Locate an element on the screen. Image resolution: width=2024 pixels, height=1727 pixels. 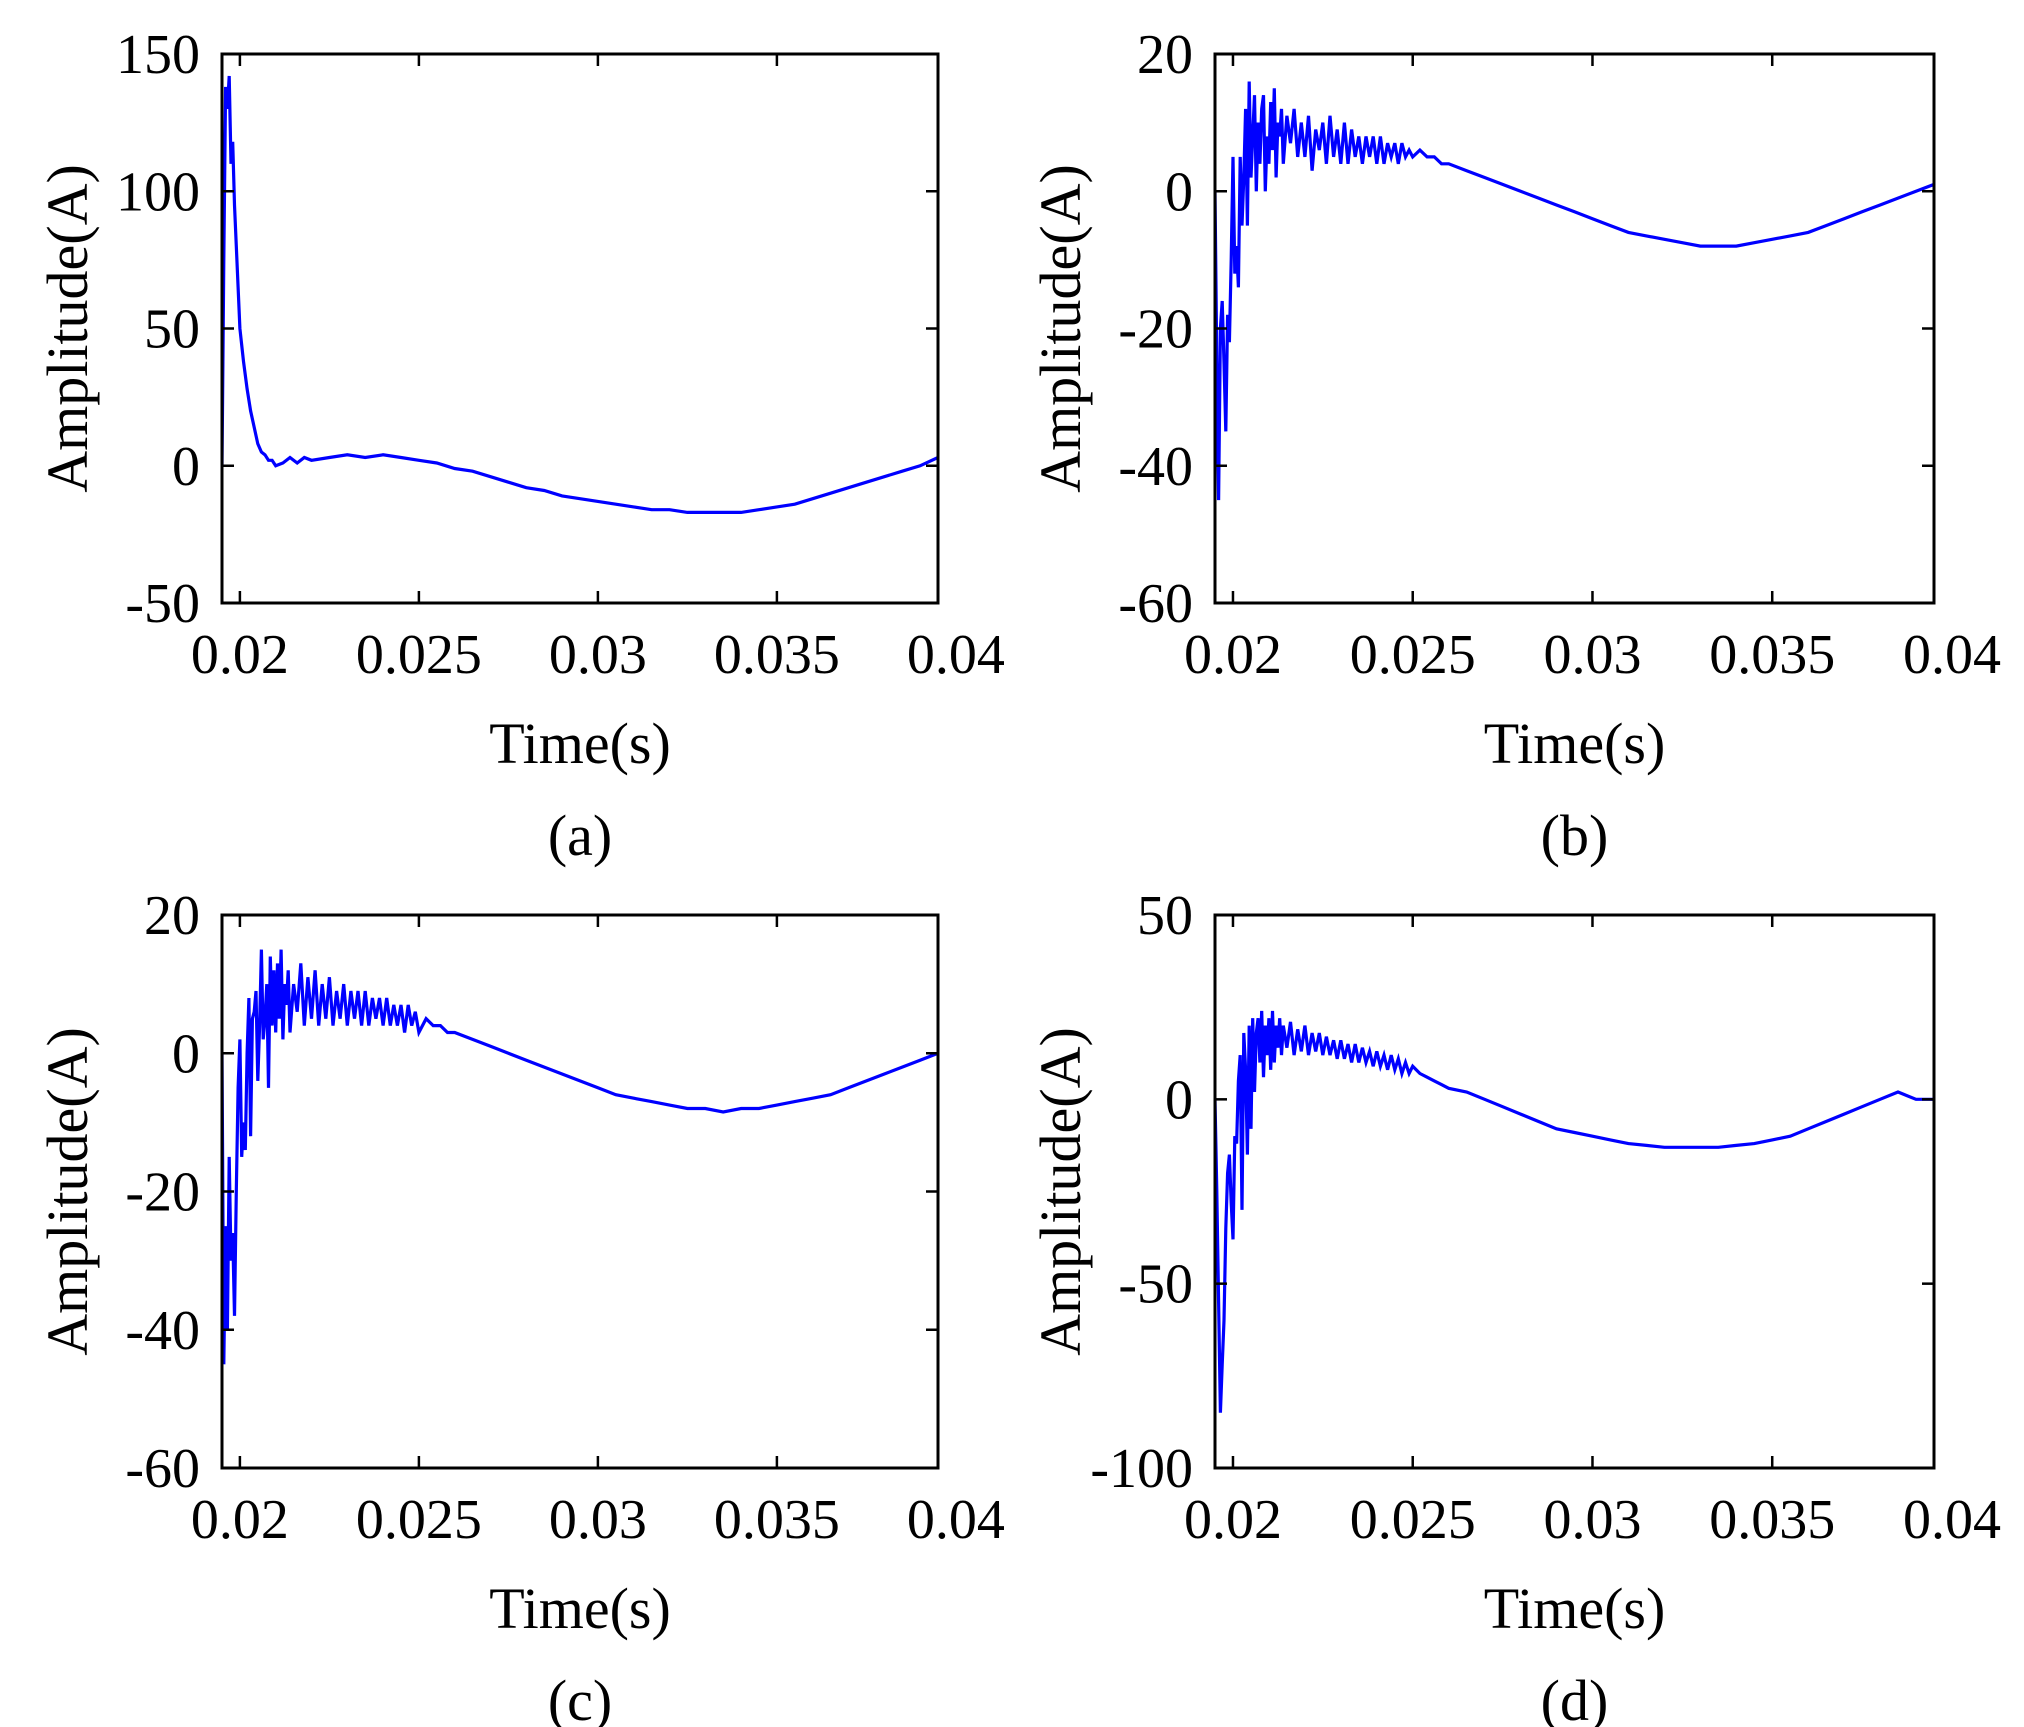
x-tick-label-b-2: 0.03 is located at coordinates (1592, 655).